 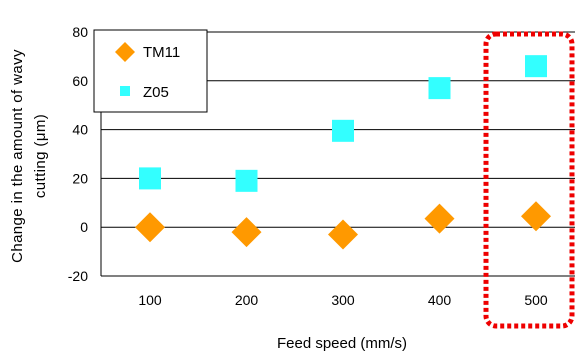 I want to click on y-axis-title-line-2: cutting (μm), so click(x=40, y=156).